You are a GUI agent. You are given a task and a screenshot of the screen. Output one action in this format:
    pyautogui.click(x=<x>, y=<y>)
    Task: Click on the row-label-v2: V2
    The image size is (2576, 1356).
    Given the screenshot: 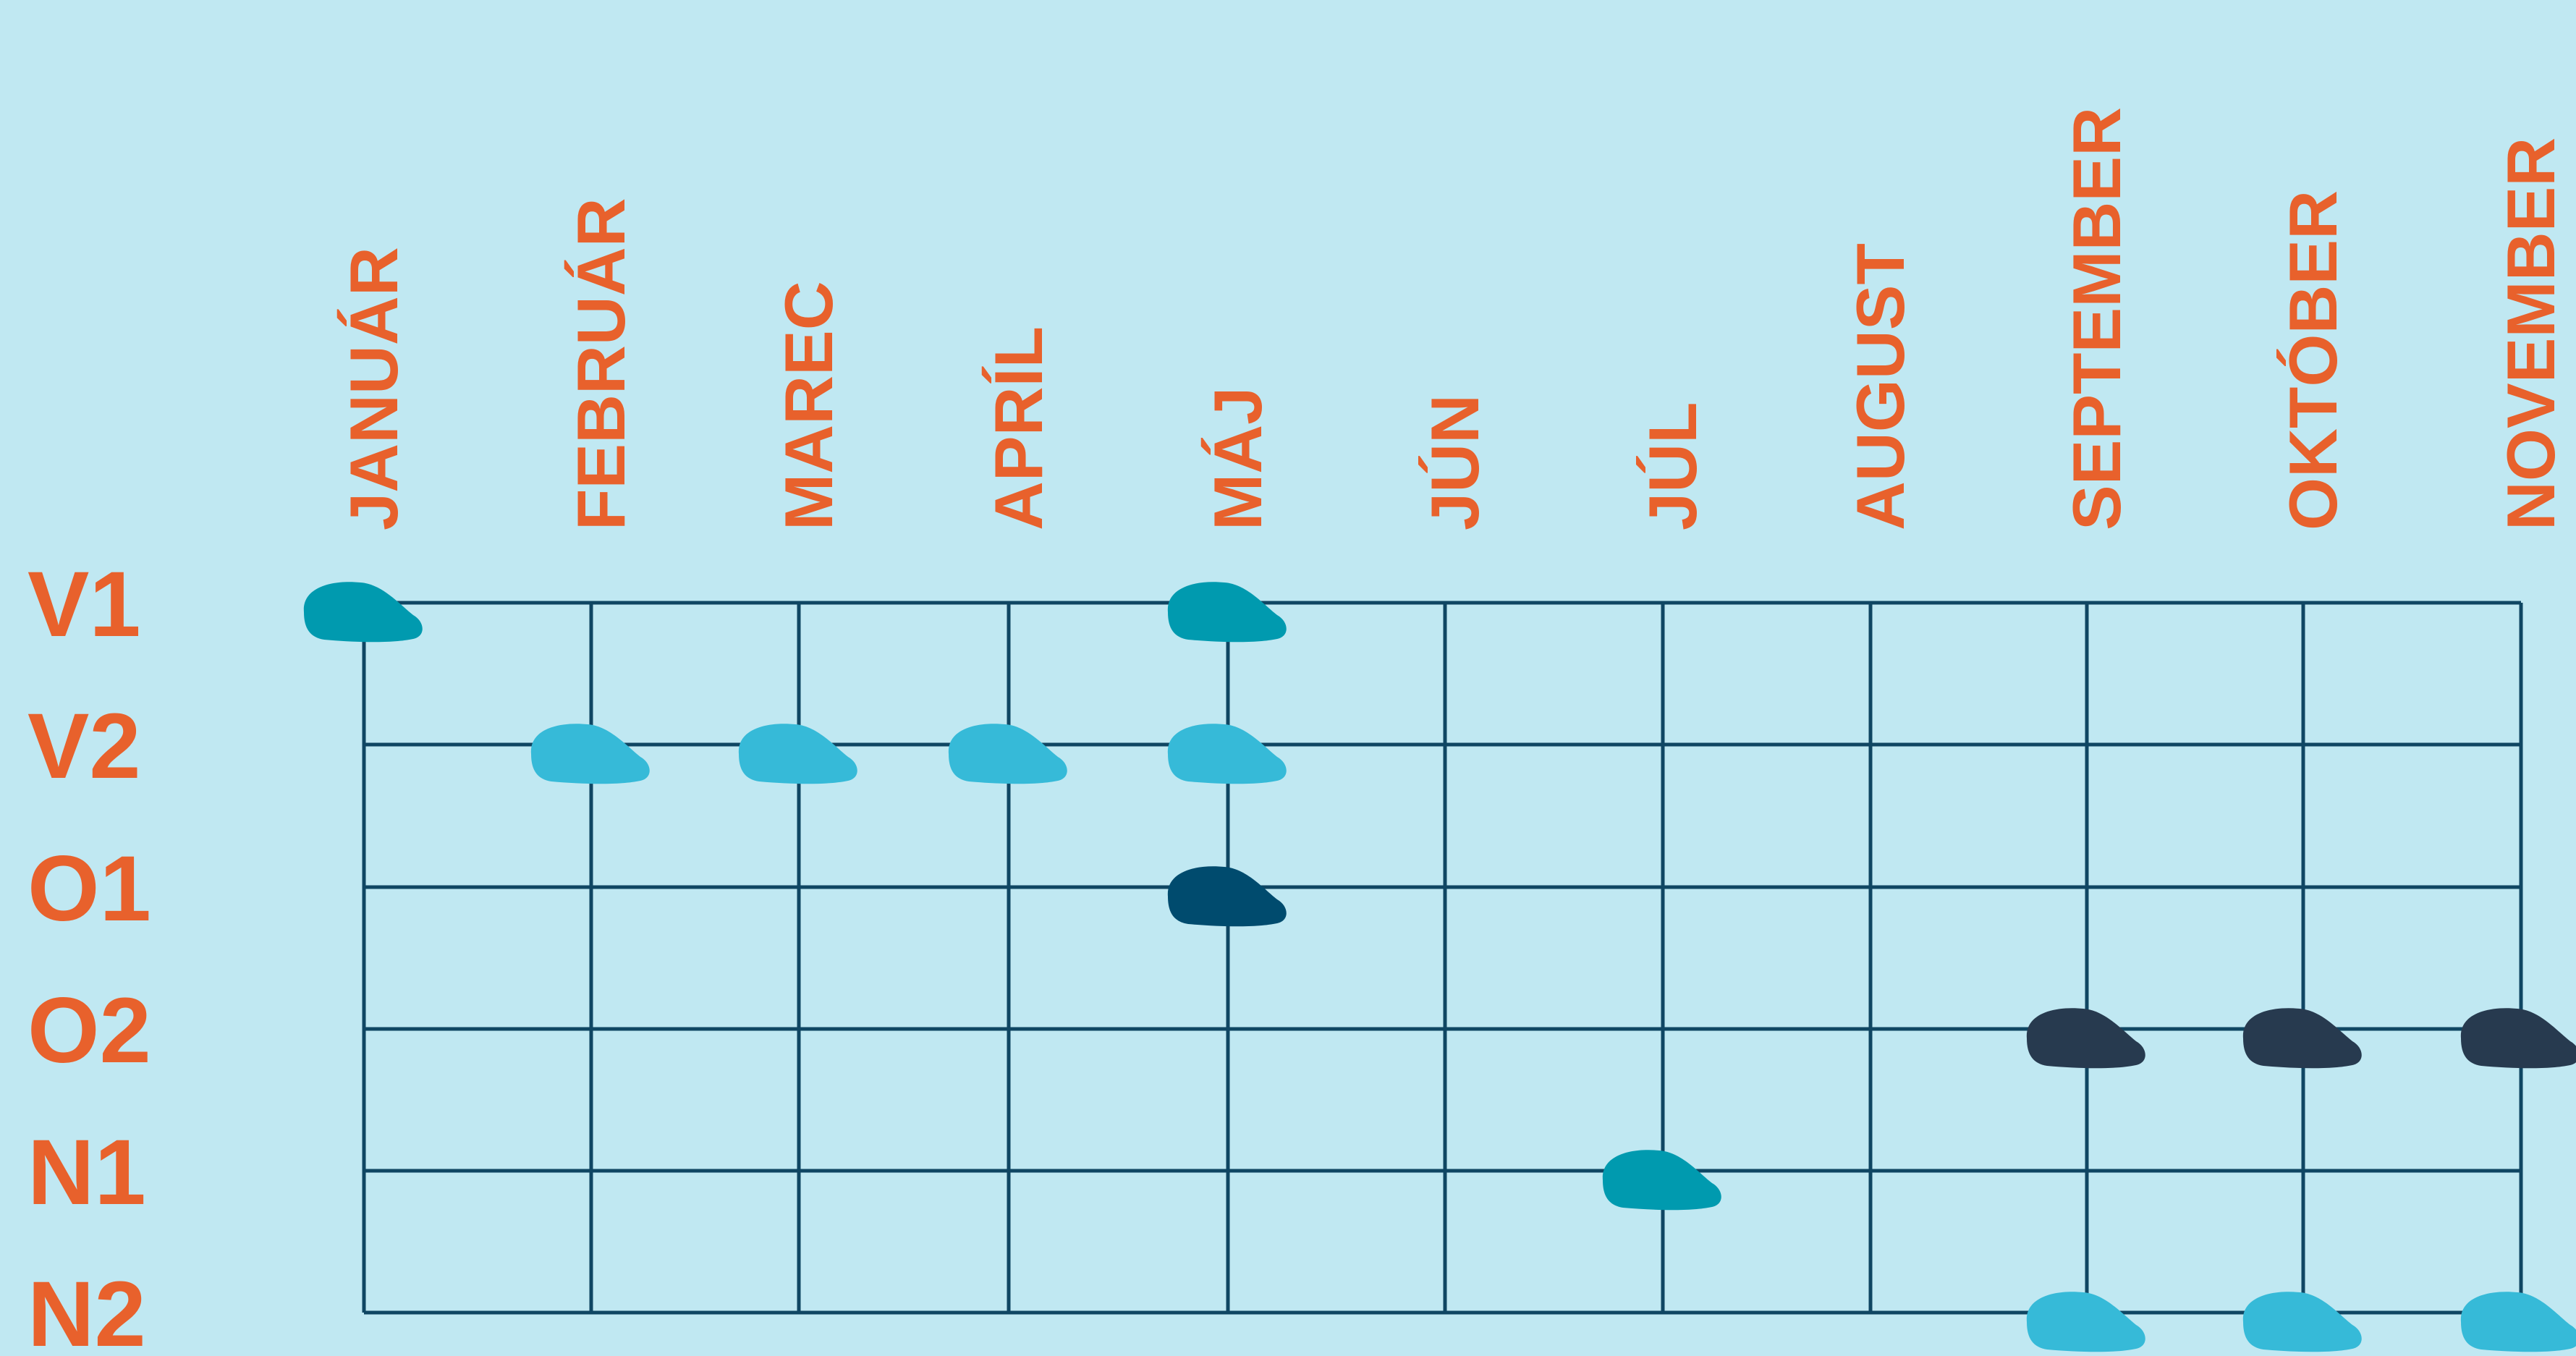 What is the action you would take?
    pyautogui.click(x=84, y=746)
    